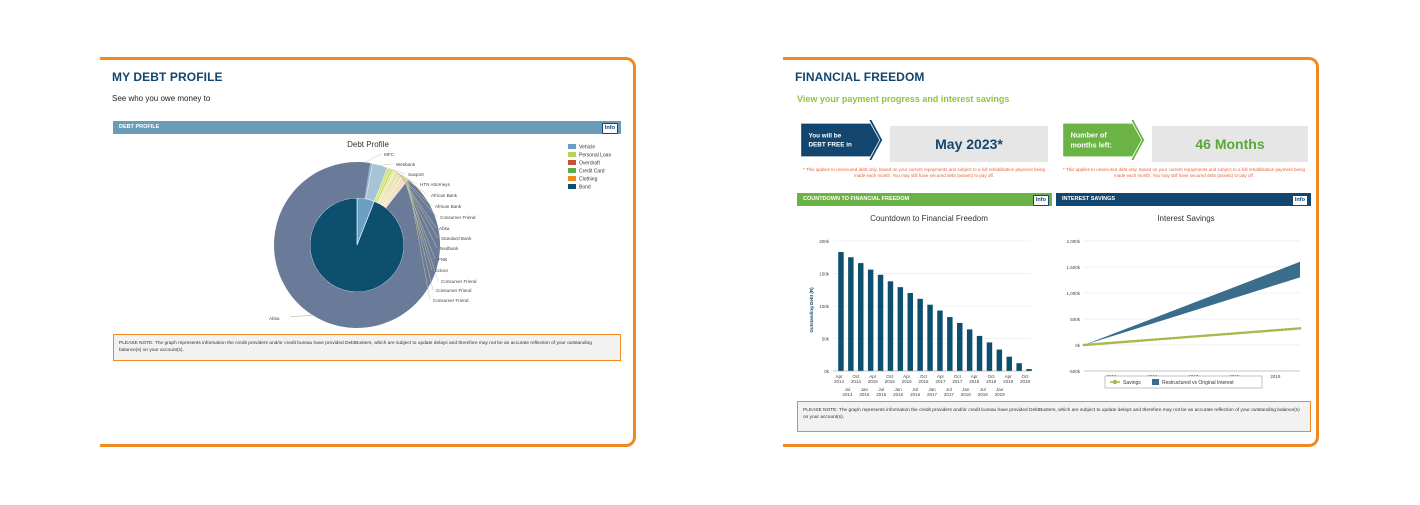  I want to click on legend-item-bond: Bond, so click(585, 188).